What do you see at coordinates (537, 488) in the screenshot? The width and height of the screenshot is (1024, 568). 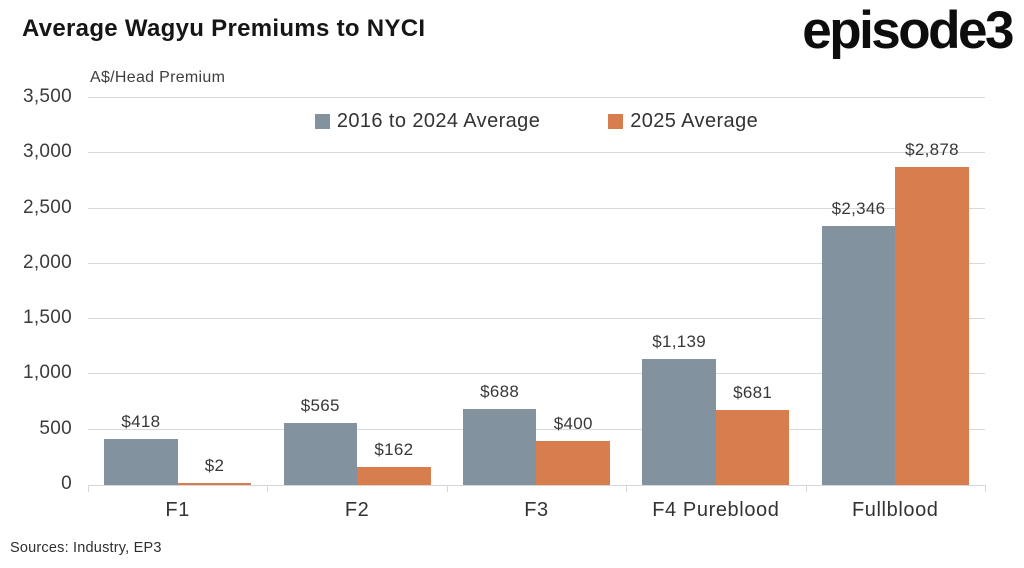 I see `x-axis-ticks` at bounding box center [537, 488].